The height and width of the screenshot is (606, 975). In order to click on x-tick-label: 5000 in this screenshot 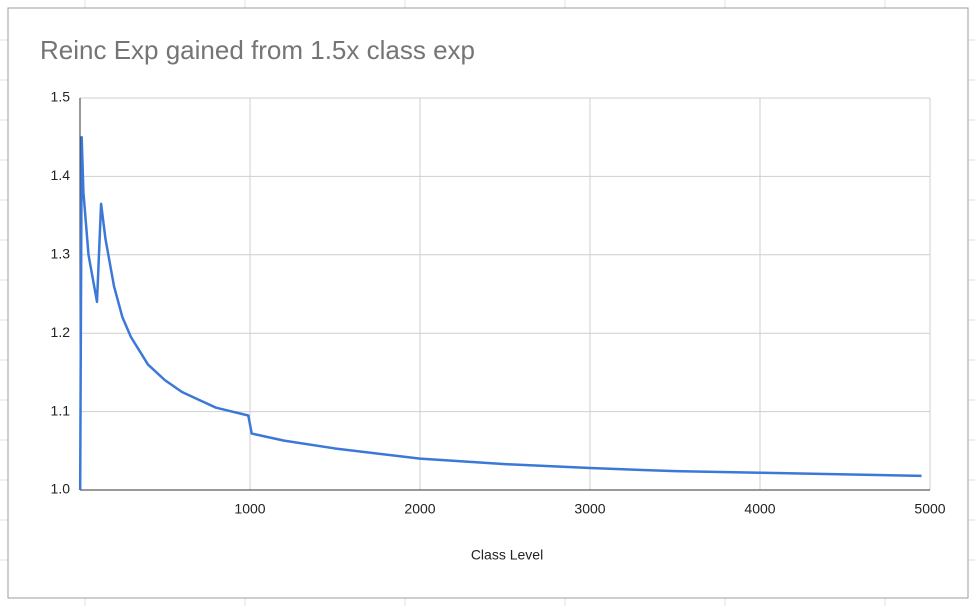, I will do `click(929, 509)`.